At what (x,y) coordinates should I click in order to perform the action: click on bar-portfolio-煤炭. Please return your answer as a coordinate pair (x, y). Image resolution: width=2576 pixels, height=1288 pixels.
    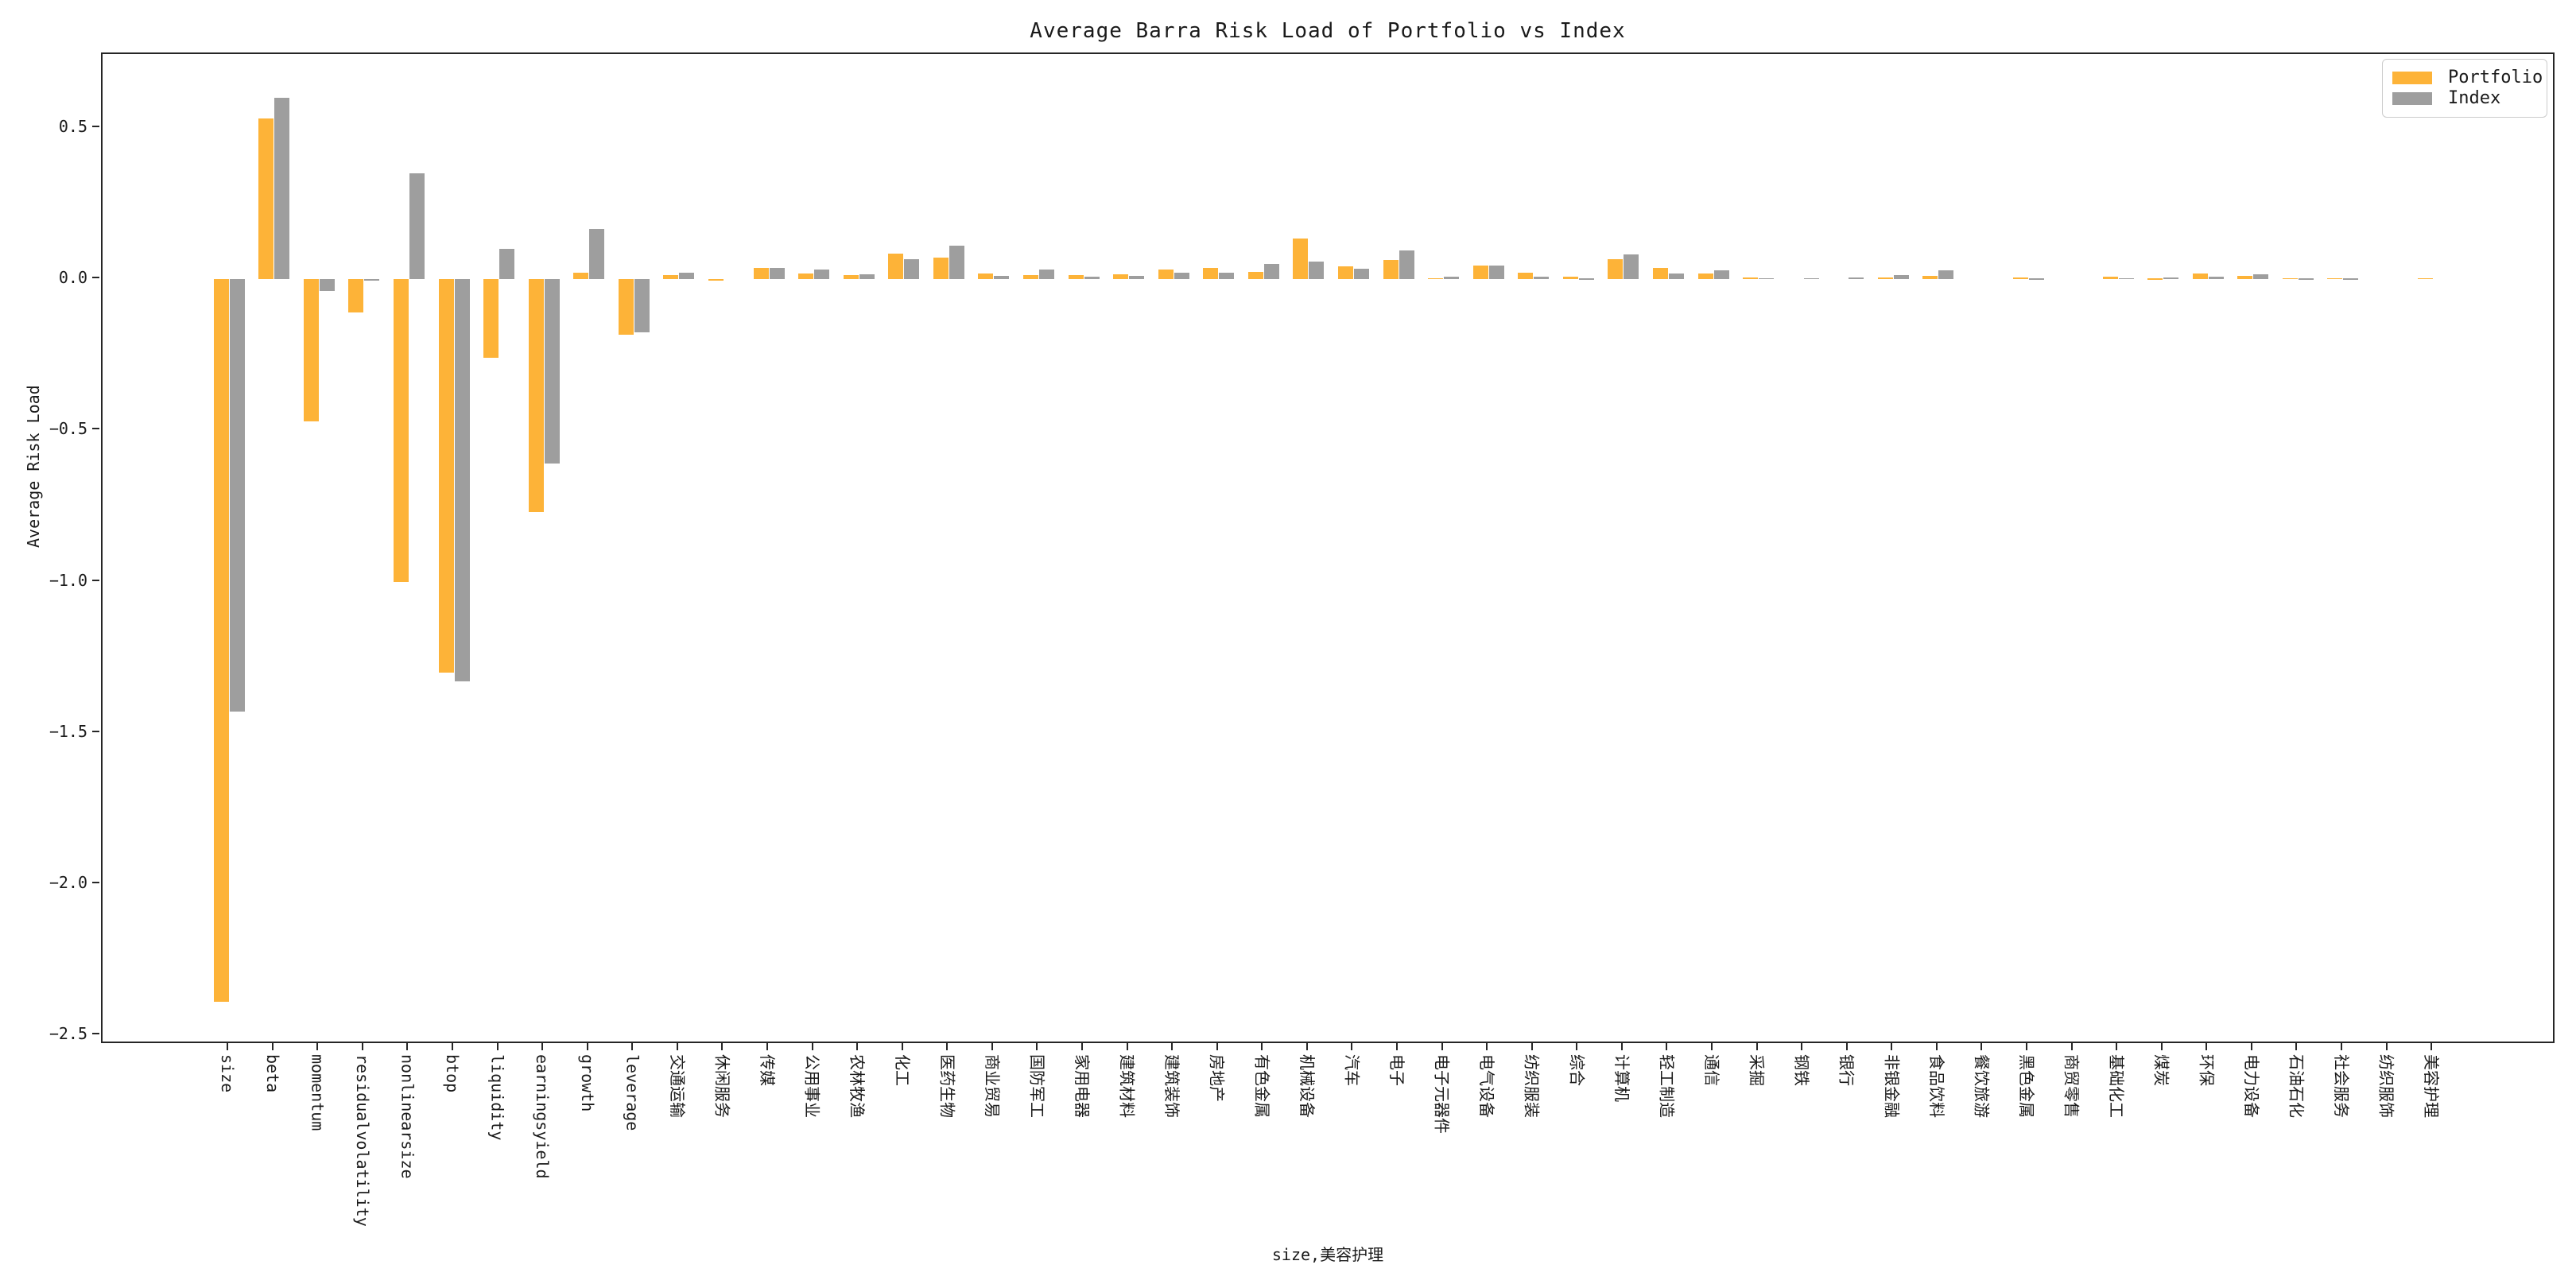
    Looking at the image, I should click on (2155, 279).